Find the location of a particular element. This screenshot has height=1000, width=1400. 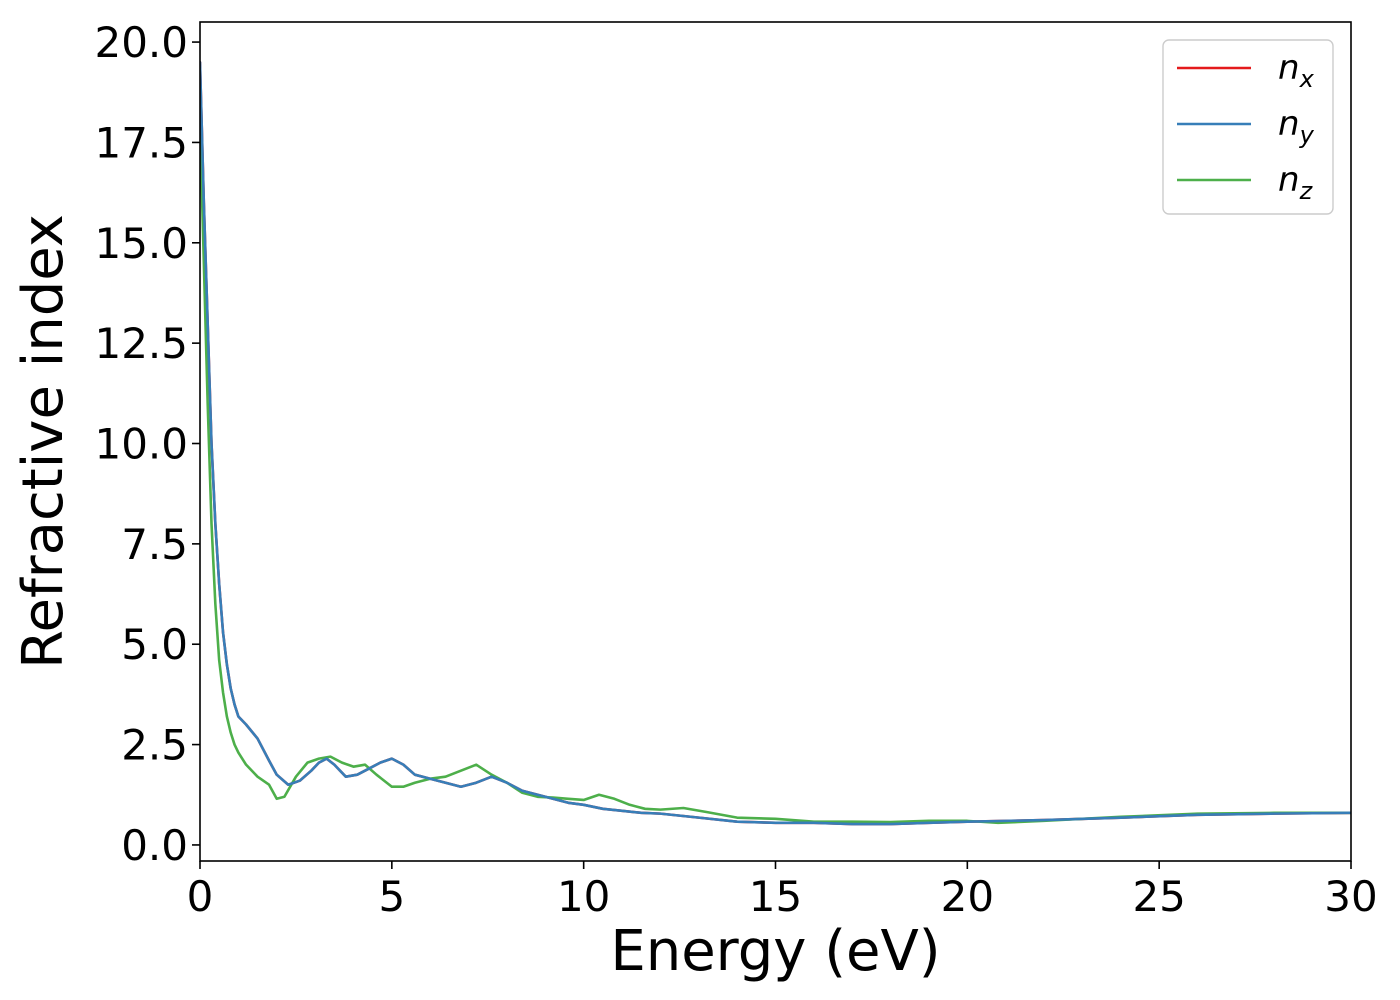

y-tick-label: 0.0 is located at coordinates (154, 845).